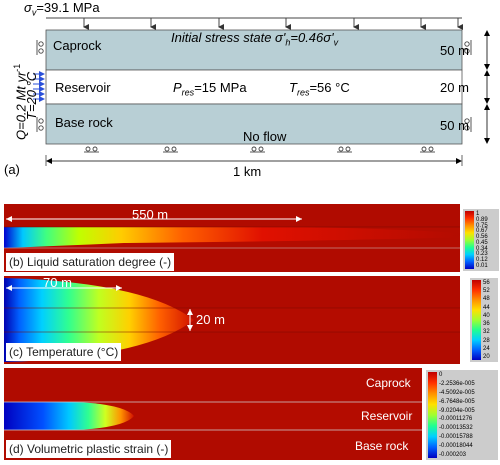 The width and height of the screenshot is (500, 465). What do you see at coordinates (482, 219) in the screenshot?
I see `colorbar-tick-label: 0.89` at bounding box center [482, 219].